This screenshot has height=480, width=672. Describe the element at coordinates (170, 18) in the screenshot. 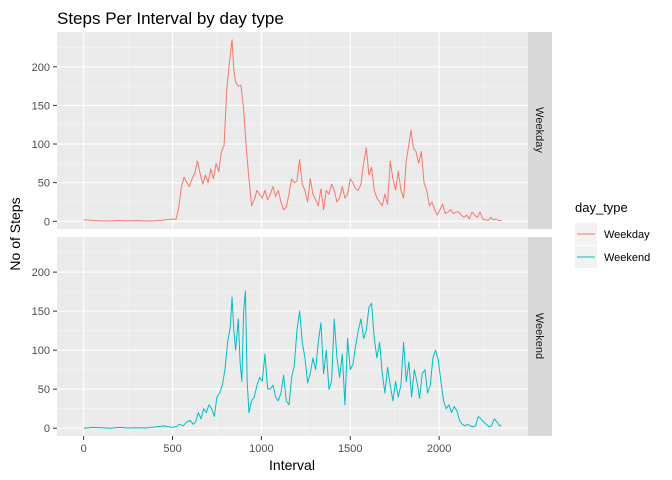

I see `chart-title: Steps Per Interval by day type` at that location.